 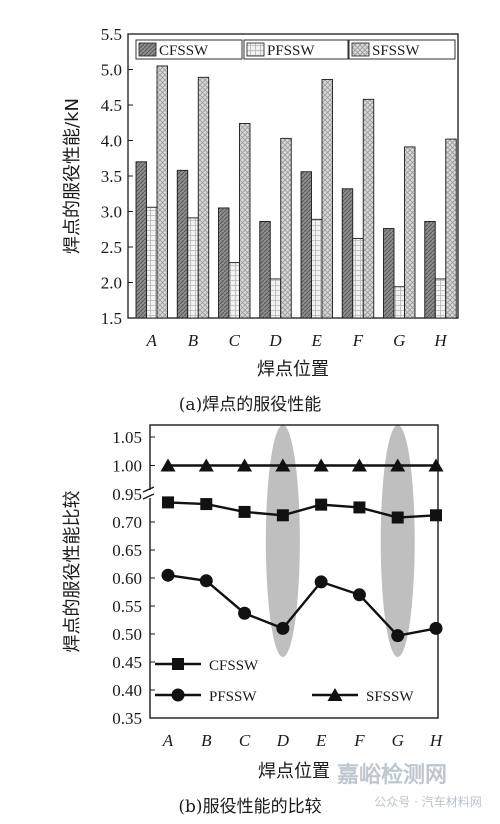 I want to click on y-tick-label: 3.0, so click(x=111, y=212).